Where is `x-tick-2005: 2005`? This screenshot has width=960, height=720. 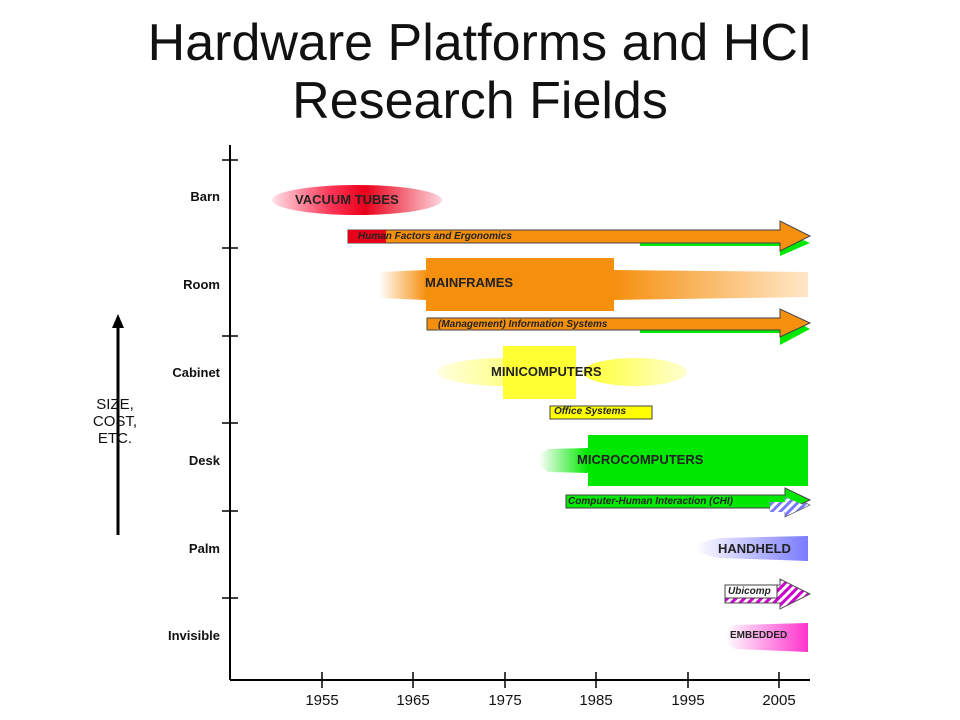
x-tick-2005: 2005 is located at coordinates (779, 700).